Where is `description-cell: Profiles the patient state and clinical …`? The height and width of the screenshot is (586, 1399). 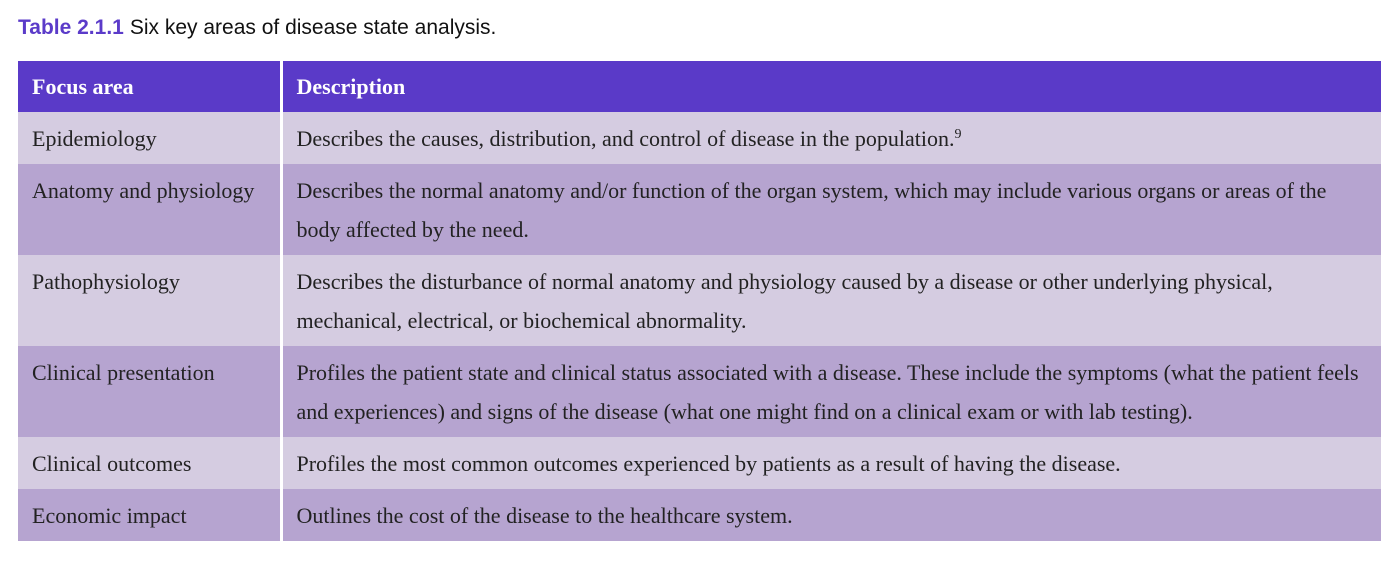
description-cell: Profiles the patient state and clinical … is located at coordinates (830, 391).